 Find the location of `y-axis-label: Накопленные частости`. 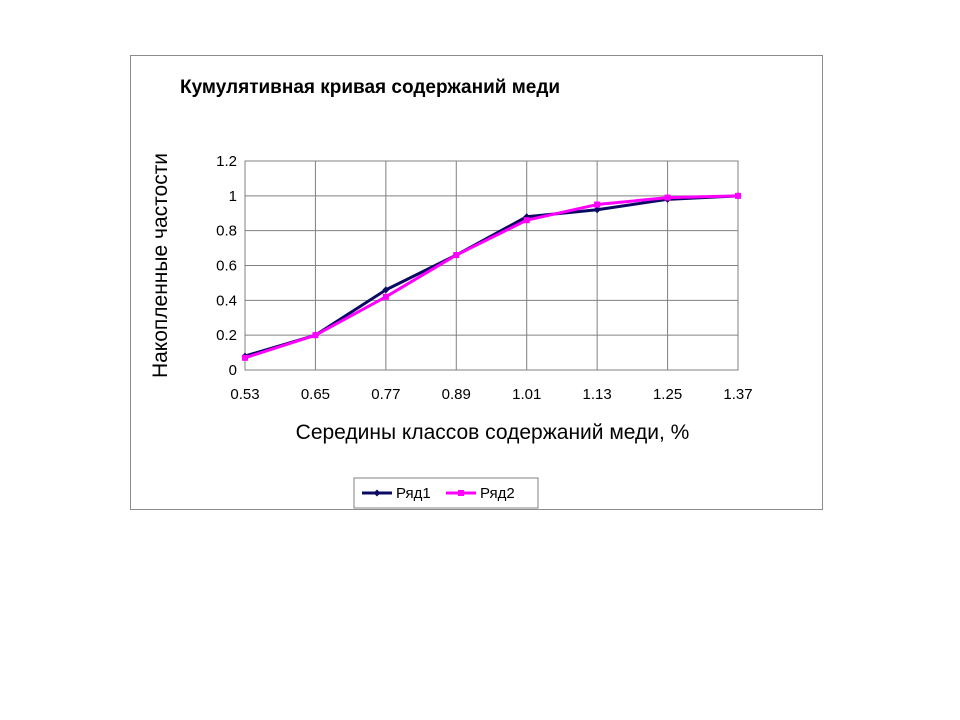

y-axis-label: Накопленные частости is located at coordinates (160, 265).